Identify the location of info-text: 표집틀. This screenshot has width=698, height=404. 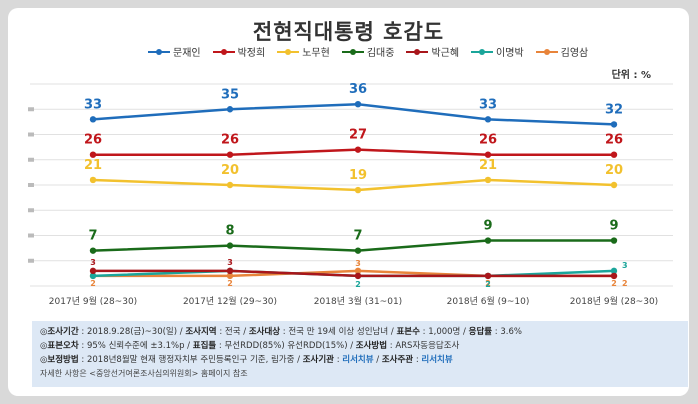
(204, 346).